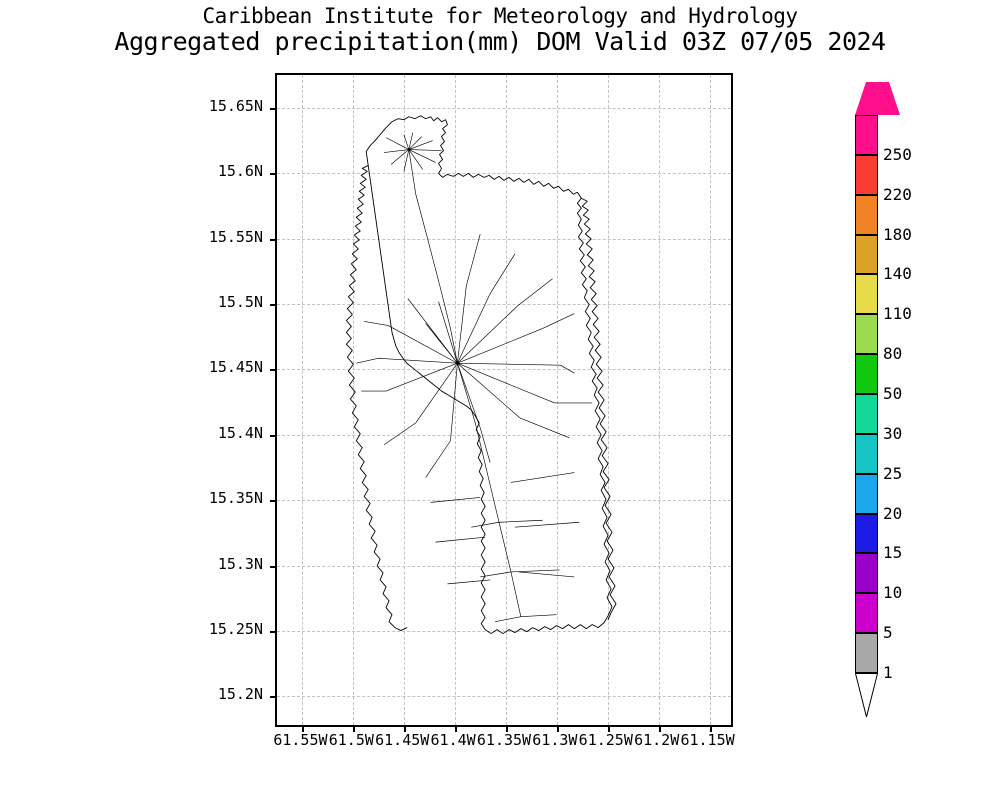 This screenshot has width=1000, height=800. Describe the element at coordinates (240, 694) in the screenshot. I see `y-axis-label: 15.2N` at that location.